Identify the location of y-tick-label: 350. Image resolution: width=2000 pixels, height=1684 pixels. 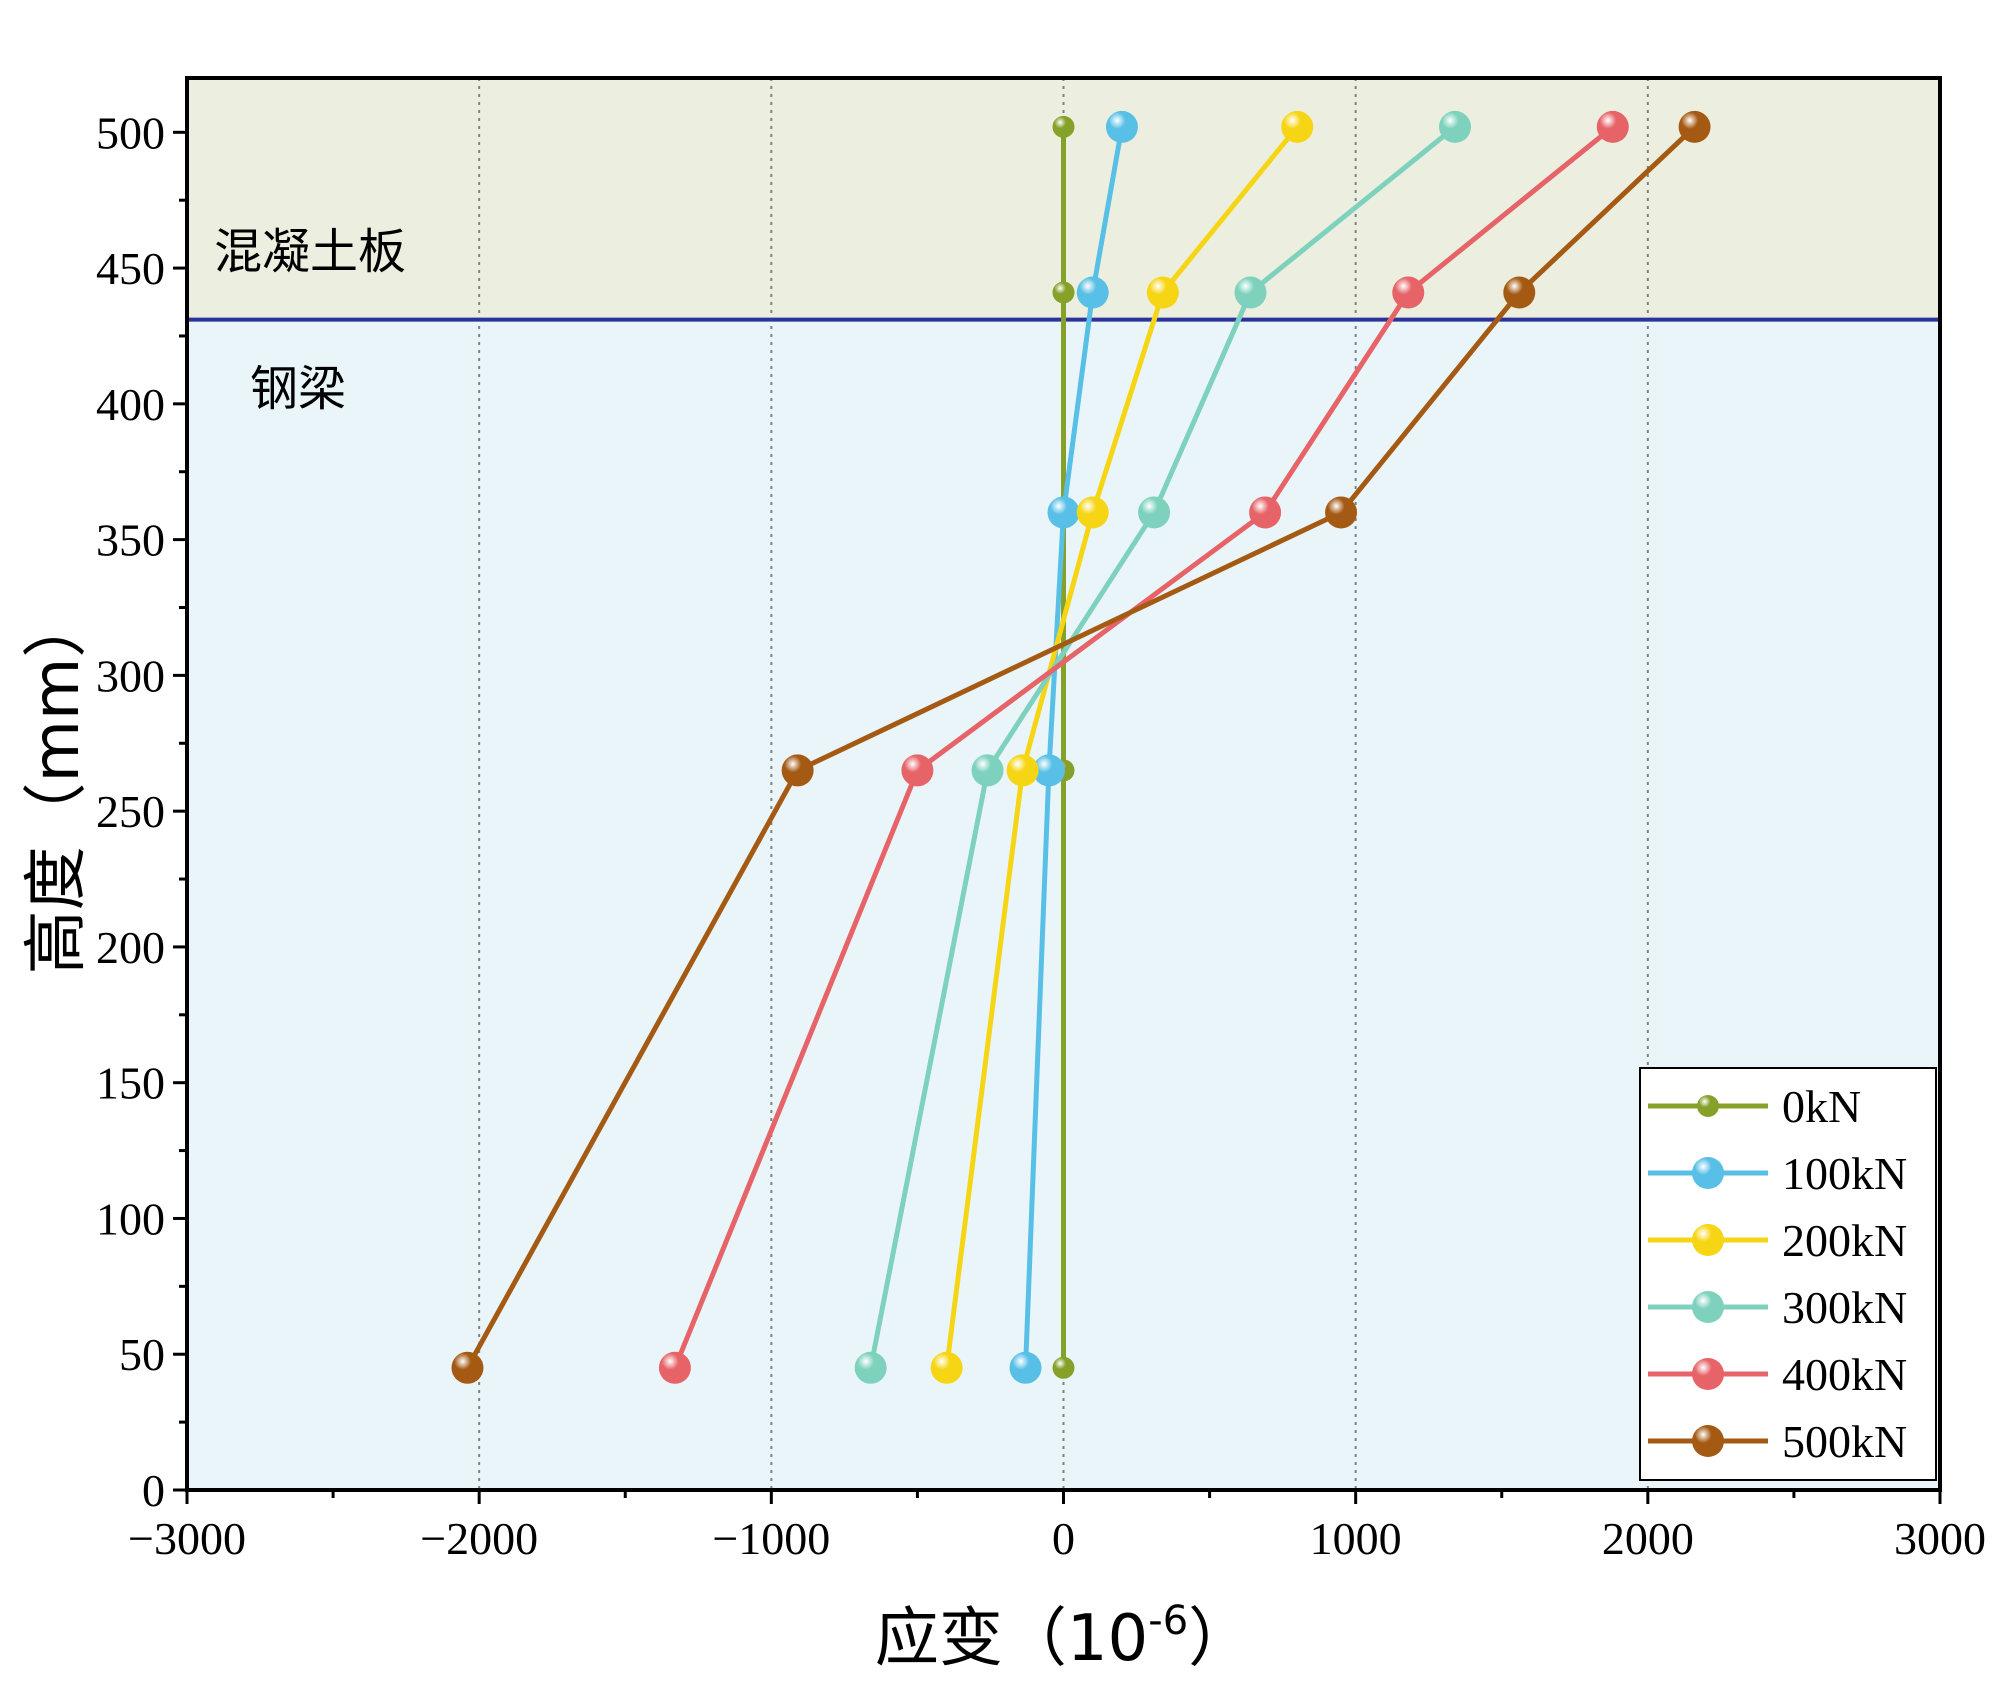
(130, 540).